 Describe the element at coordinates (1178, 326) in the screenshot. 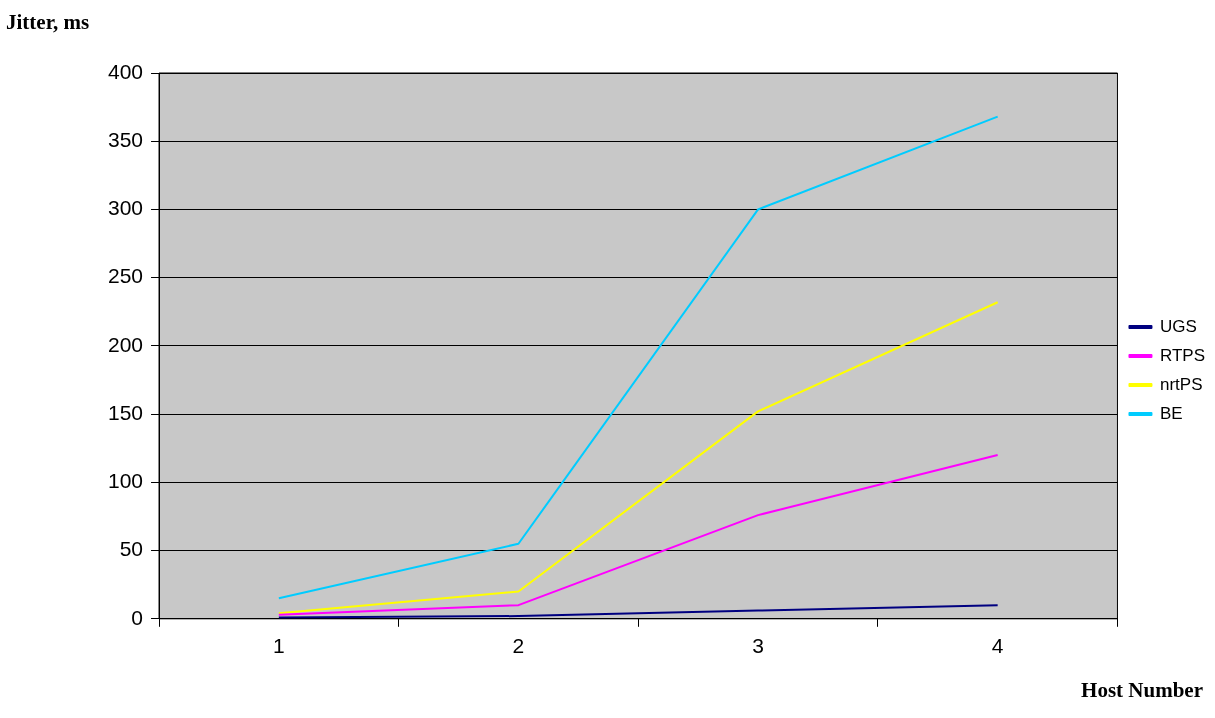

I see `legend-label: UGS` at that location.